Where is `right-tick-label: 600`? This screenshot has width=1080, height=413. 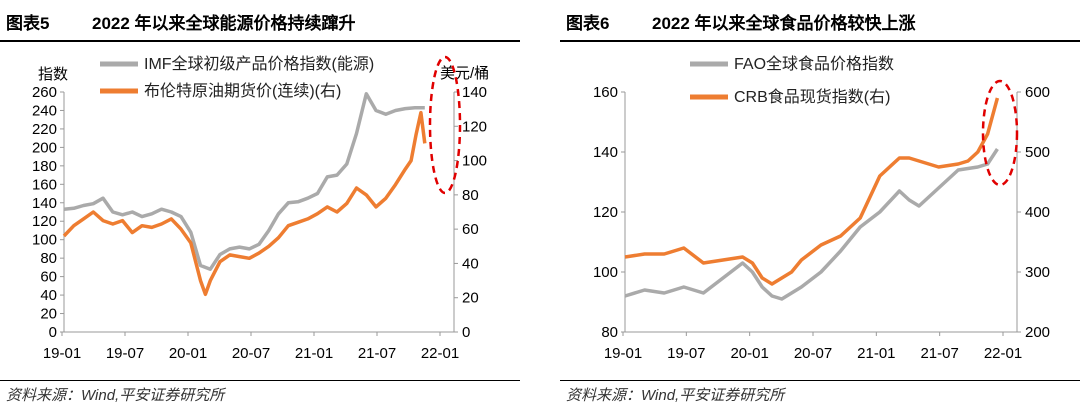 right-tick-label: 600 is located at coordinates (1037, 92).